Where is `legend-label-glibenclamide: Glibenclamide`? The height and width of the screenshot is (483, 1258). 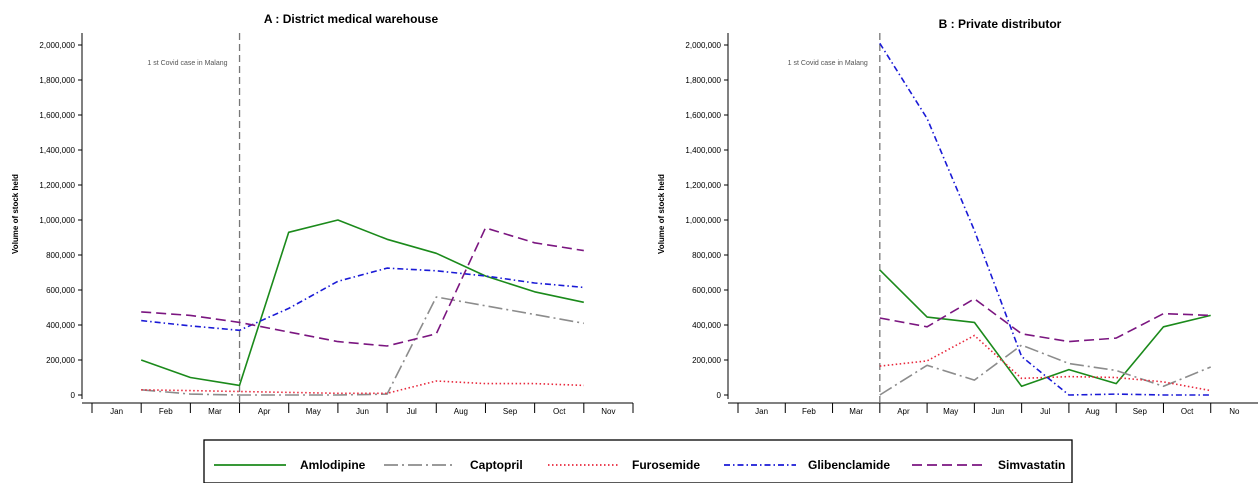 legend-label-glibenclamide: Glibenclamide is located at coordinates (849, 465).